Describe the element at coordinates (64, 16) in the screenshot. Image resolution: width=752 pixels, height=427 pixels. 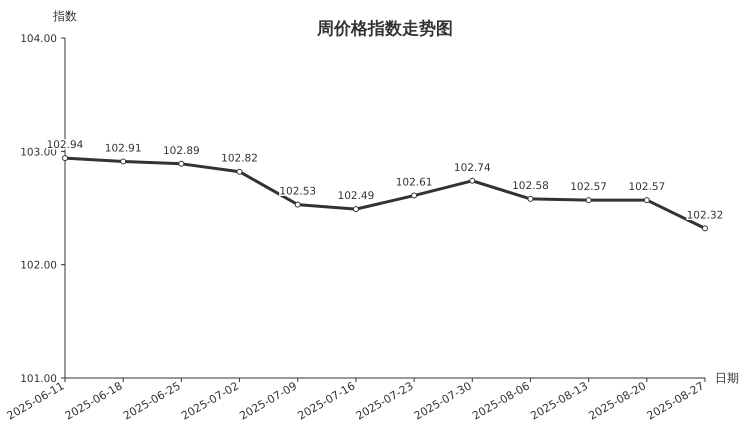
I see `y-axis-title: 指数` at that location.